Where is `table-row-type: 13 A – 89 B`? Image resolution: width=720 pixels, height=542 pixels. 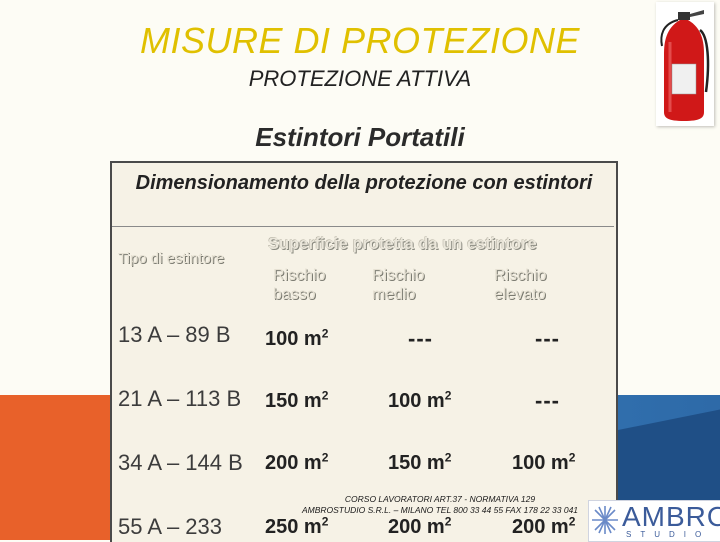 table-row-type: 13 A – 89 B is located at coordinates (174, 334).